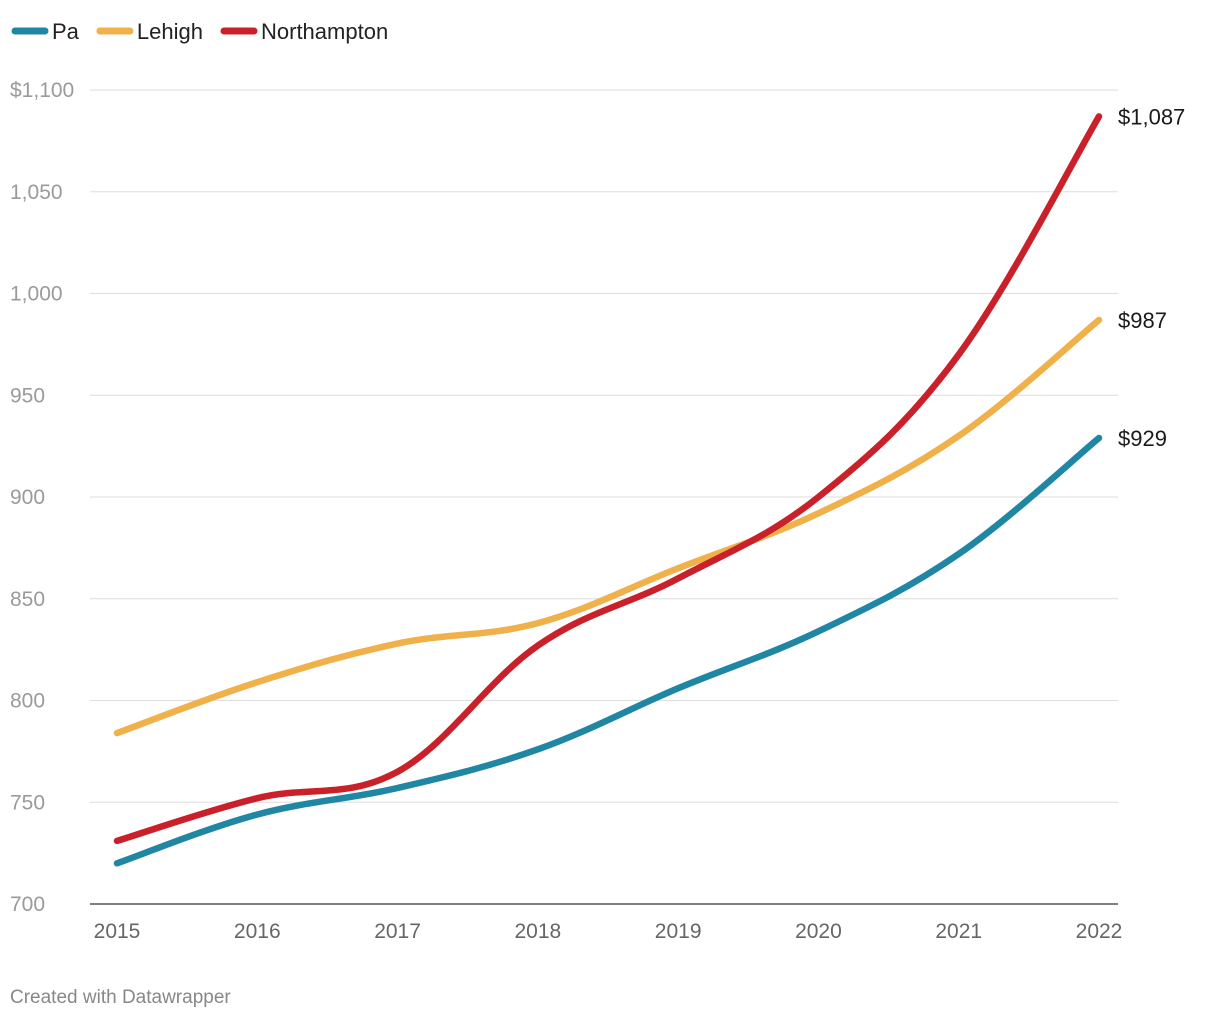 The height and width of the screenshot is (1020, 1220). Describe the element at coordinates (42, 90) in the screenshot. I see `y-tick-label: $1,100` at that location.